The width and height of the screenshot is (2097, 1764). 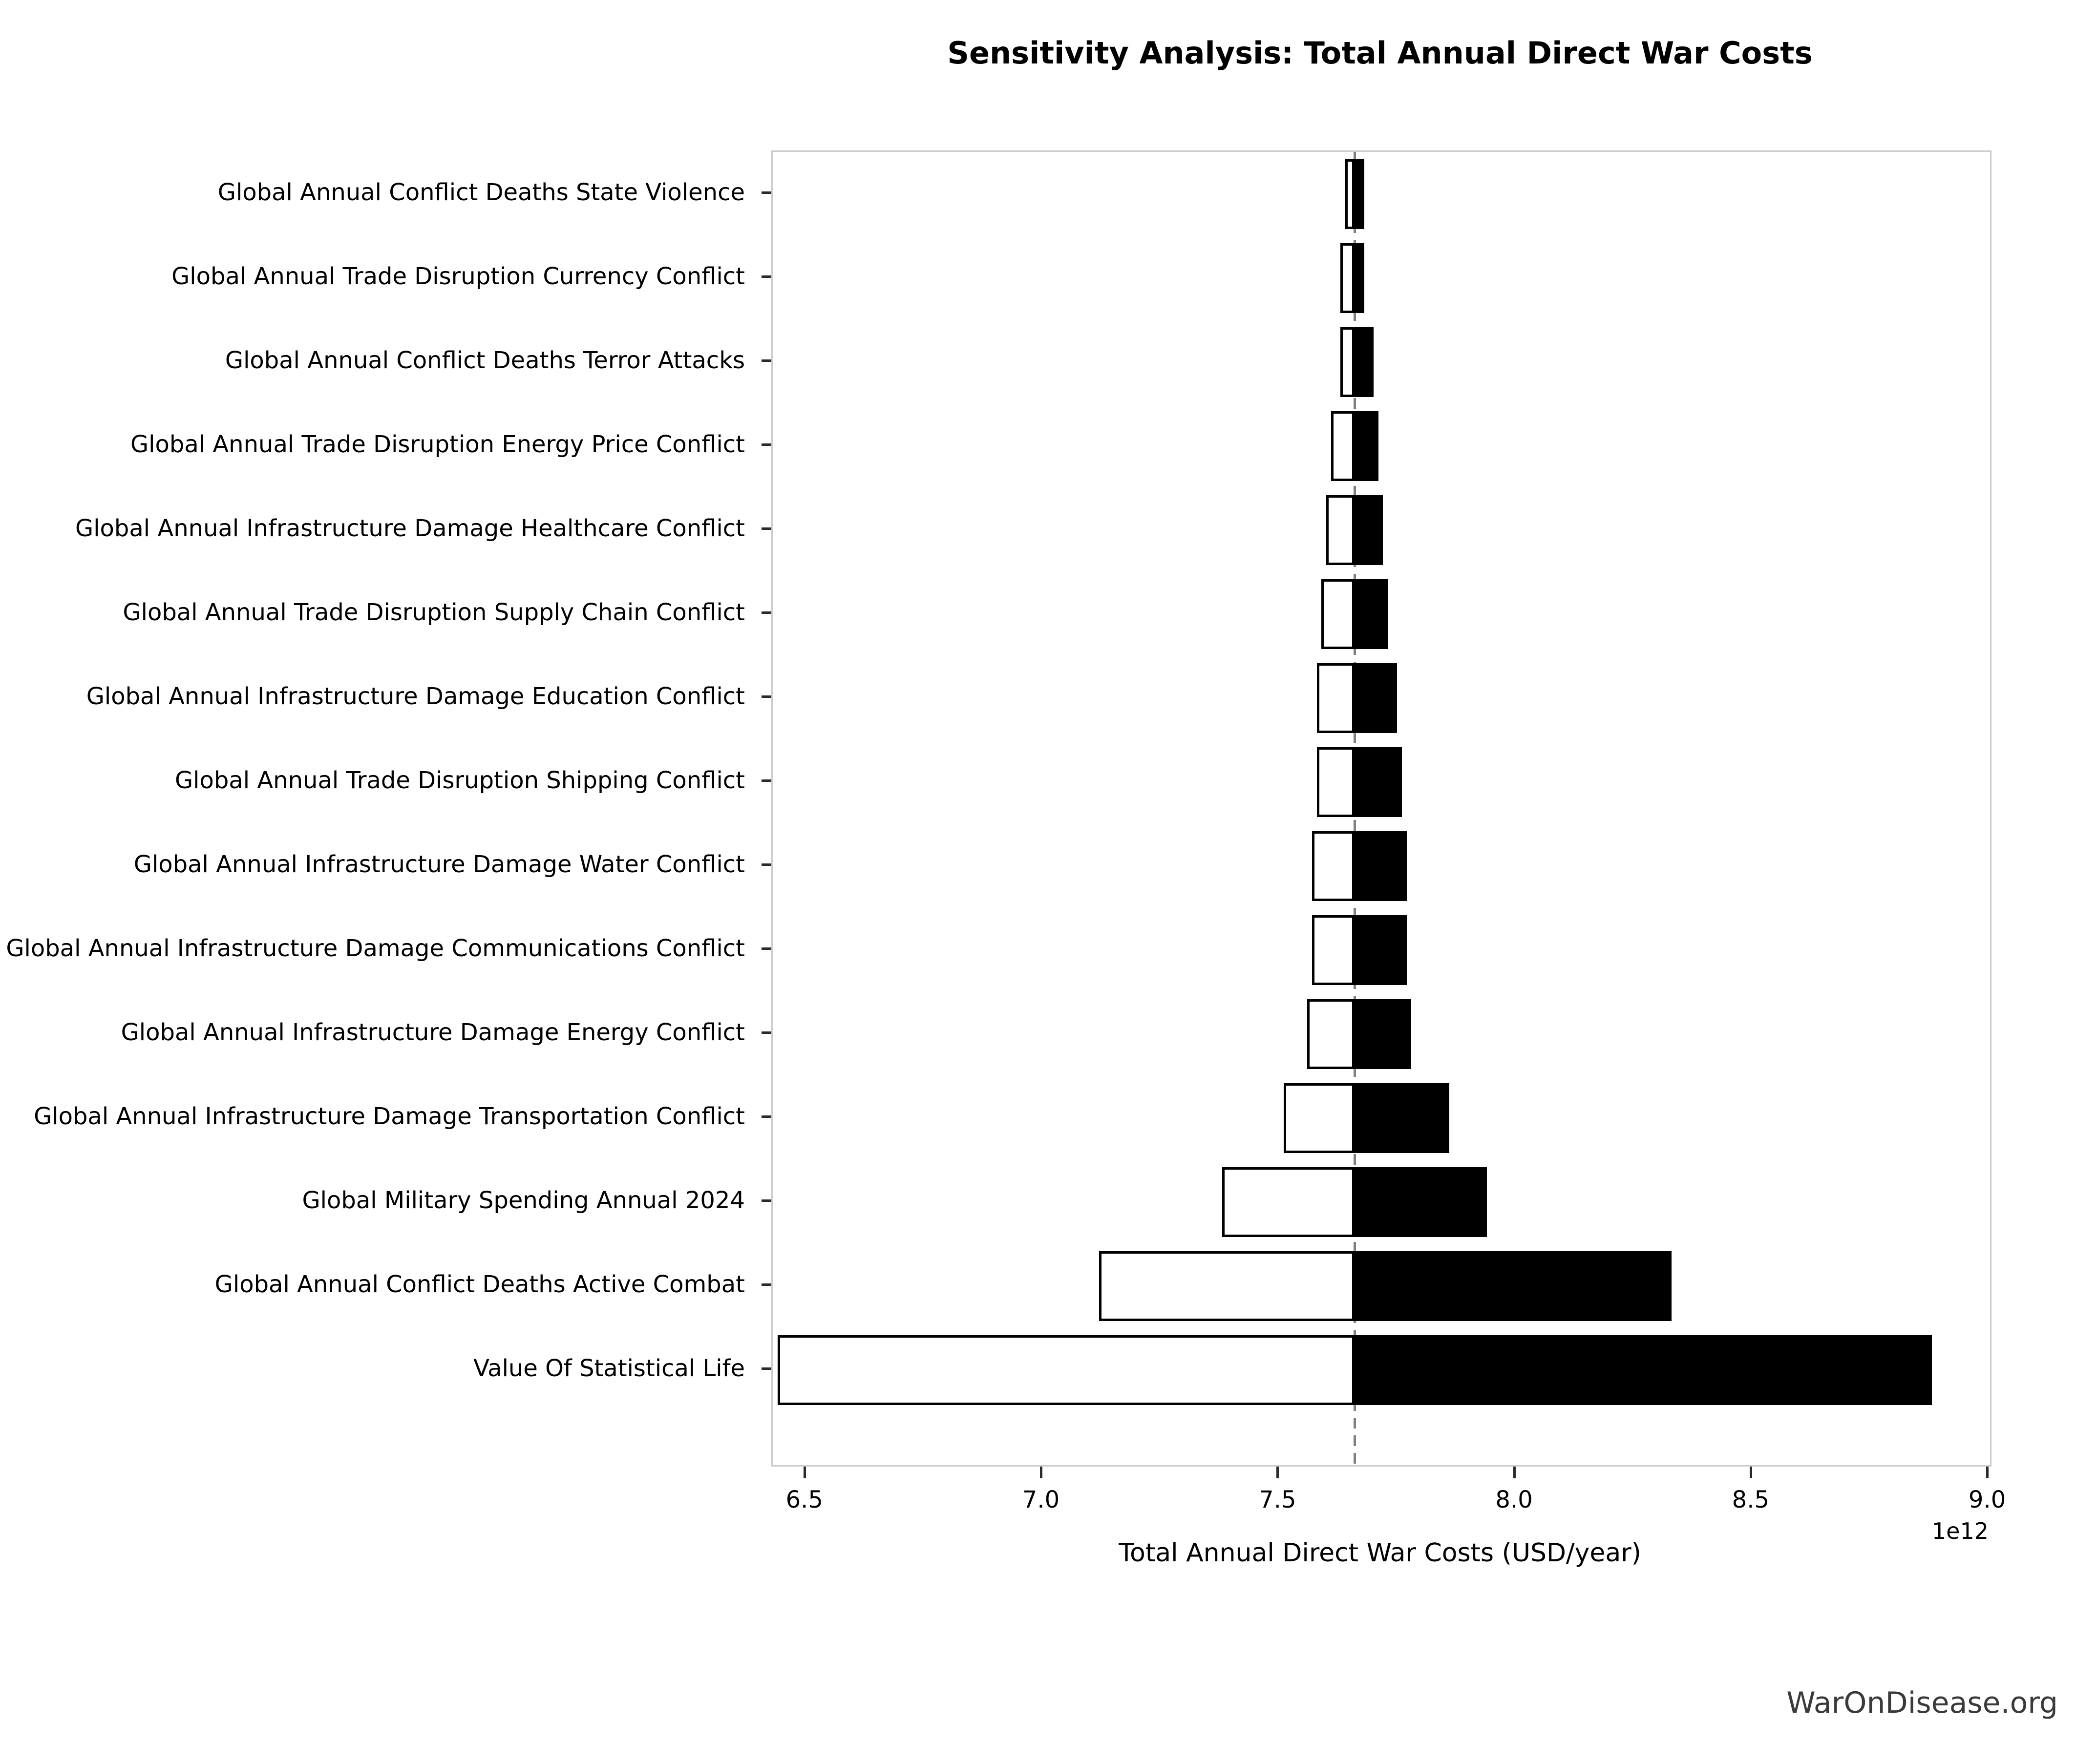 What do you see at coordinates (1514, 1499) in the screenshot?
I see `x-tick-label: 8.0` at bounding box center [1514, 1499].